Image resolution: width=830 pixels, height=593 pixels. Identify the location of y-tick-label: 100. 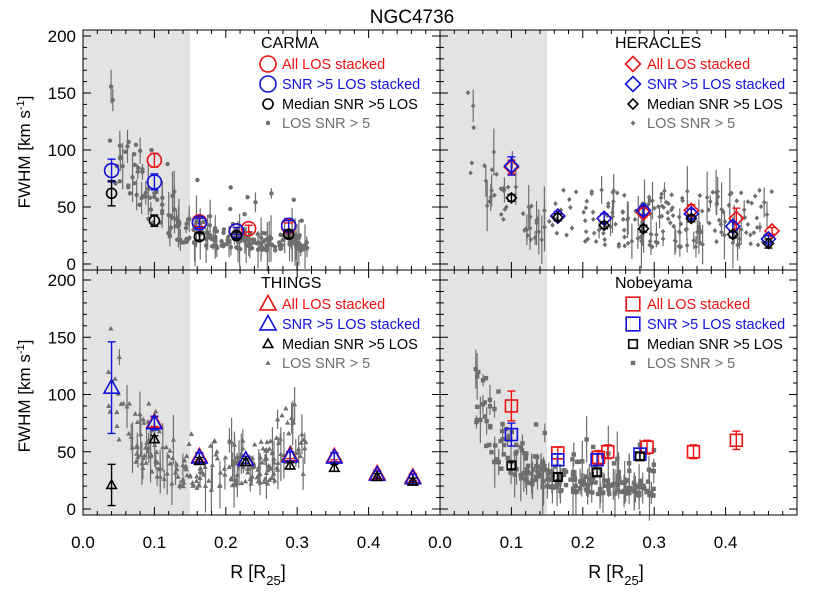
(62, 395).